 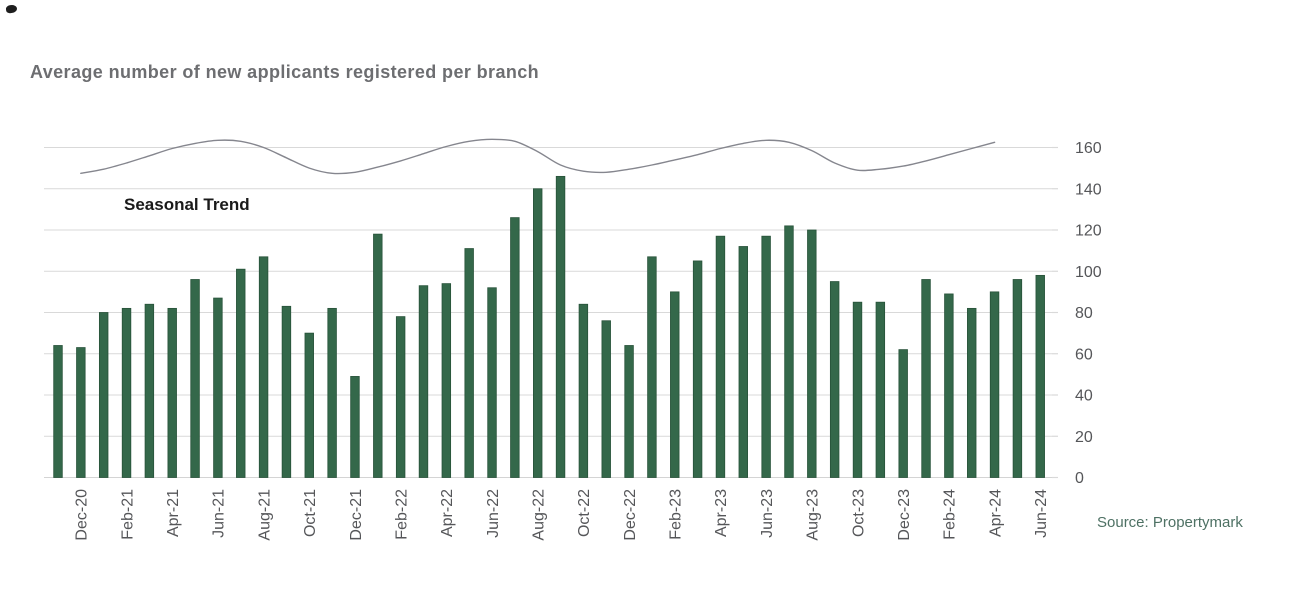 What do you see at coordinates (1084, 396) in the screenshot?
I see `y-axis-label-40: 40` at bounding box center [1084, 396].